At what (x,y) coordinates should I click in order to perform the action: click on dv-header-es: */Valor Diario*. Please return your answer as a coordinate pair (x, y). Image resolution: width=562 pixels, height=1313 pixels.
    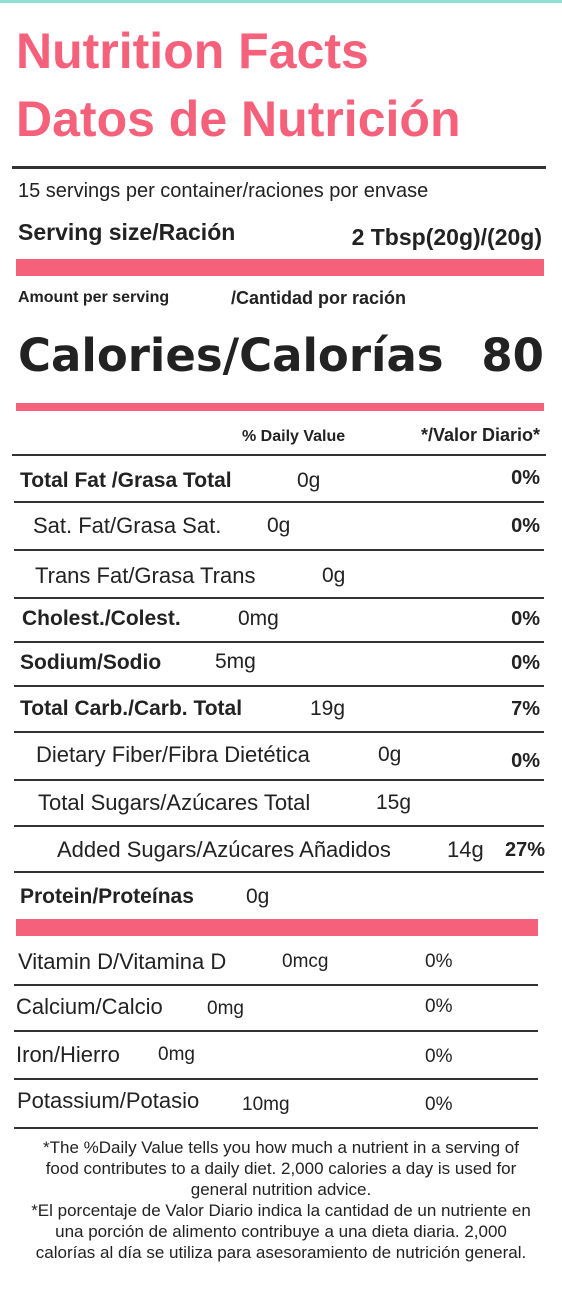
    Looking at the image, I should click on (480, 435).